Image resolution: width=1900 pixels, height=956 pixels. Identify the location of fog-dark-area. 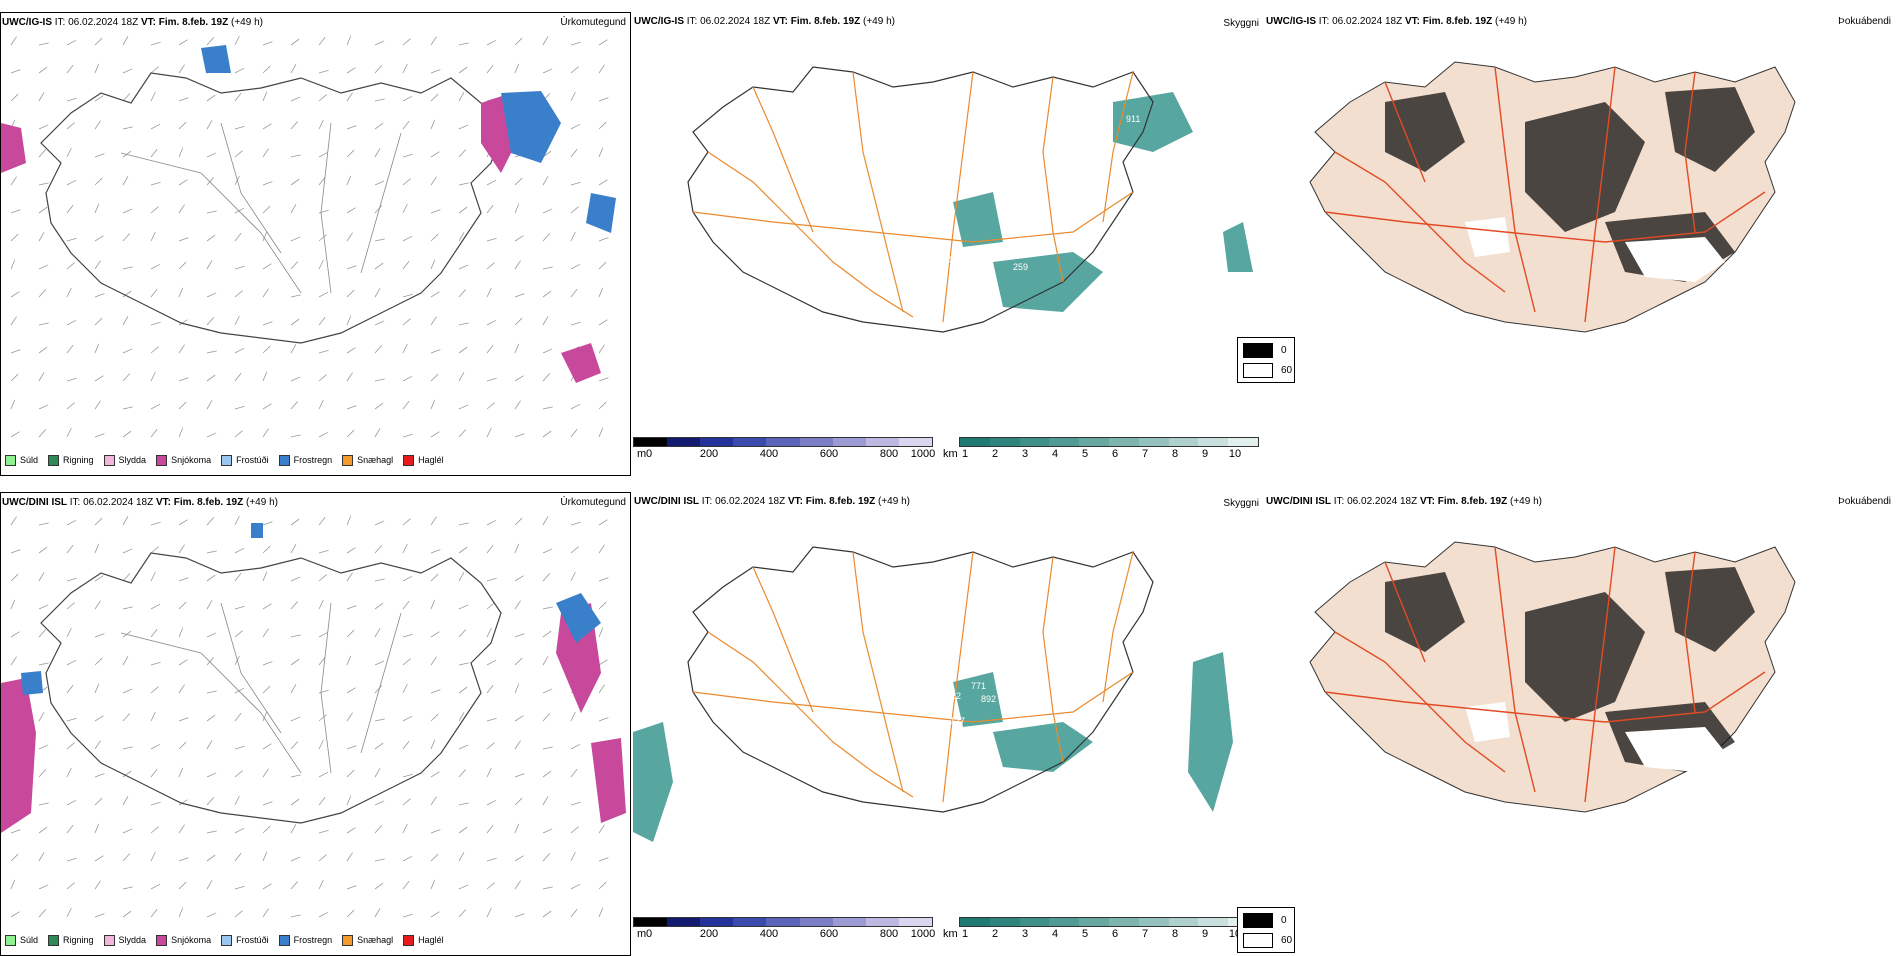
(1570, 669).